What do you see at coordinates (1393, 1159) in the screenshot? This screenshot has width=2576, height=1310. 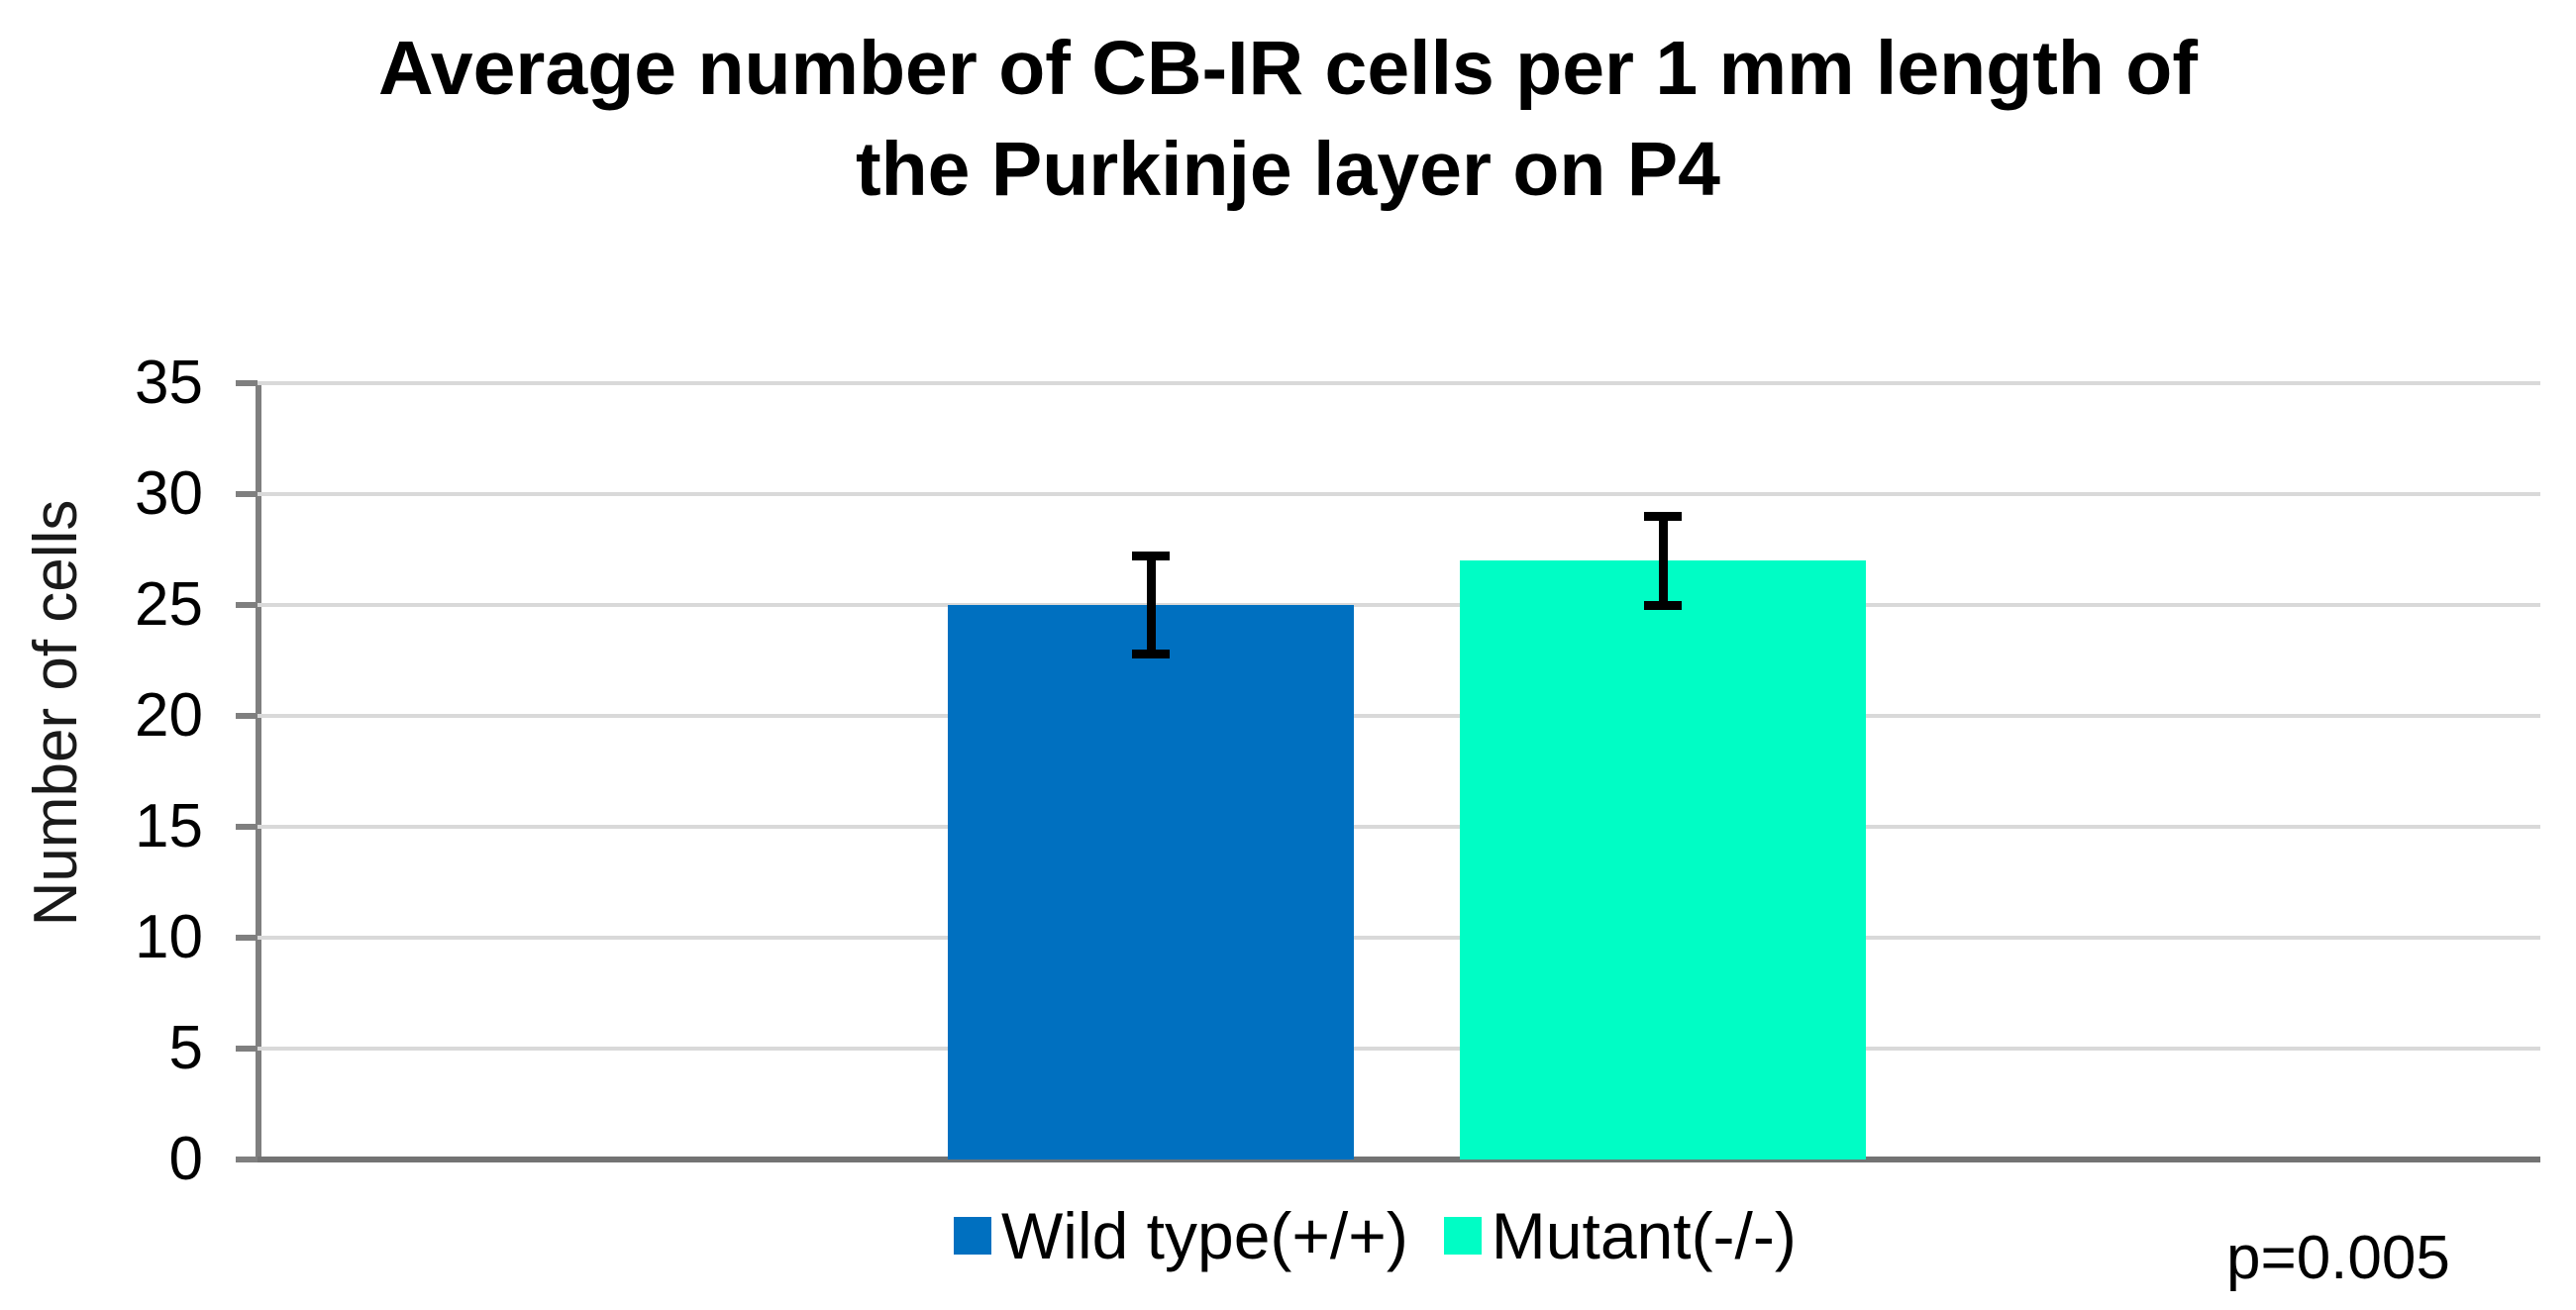 I see `x-axis-line` at bounding box center [1393, 1159].